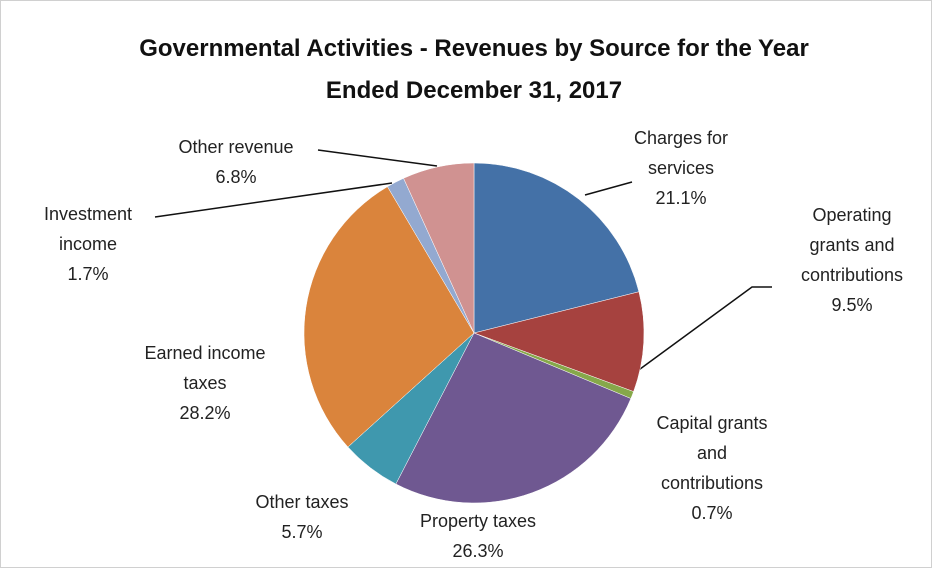  Describe the element at coordinates (205, 413) in the screenshot. I see `value-label: 28.2%` at that location.